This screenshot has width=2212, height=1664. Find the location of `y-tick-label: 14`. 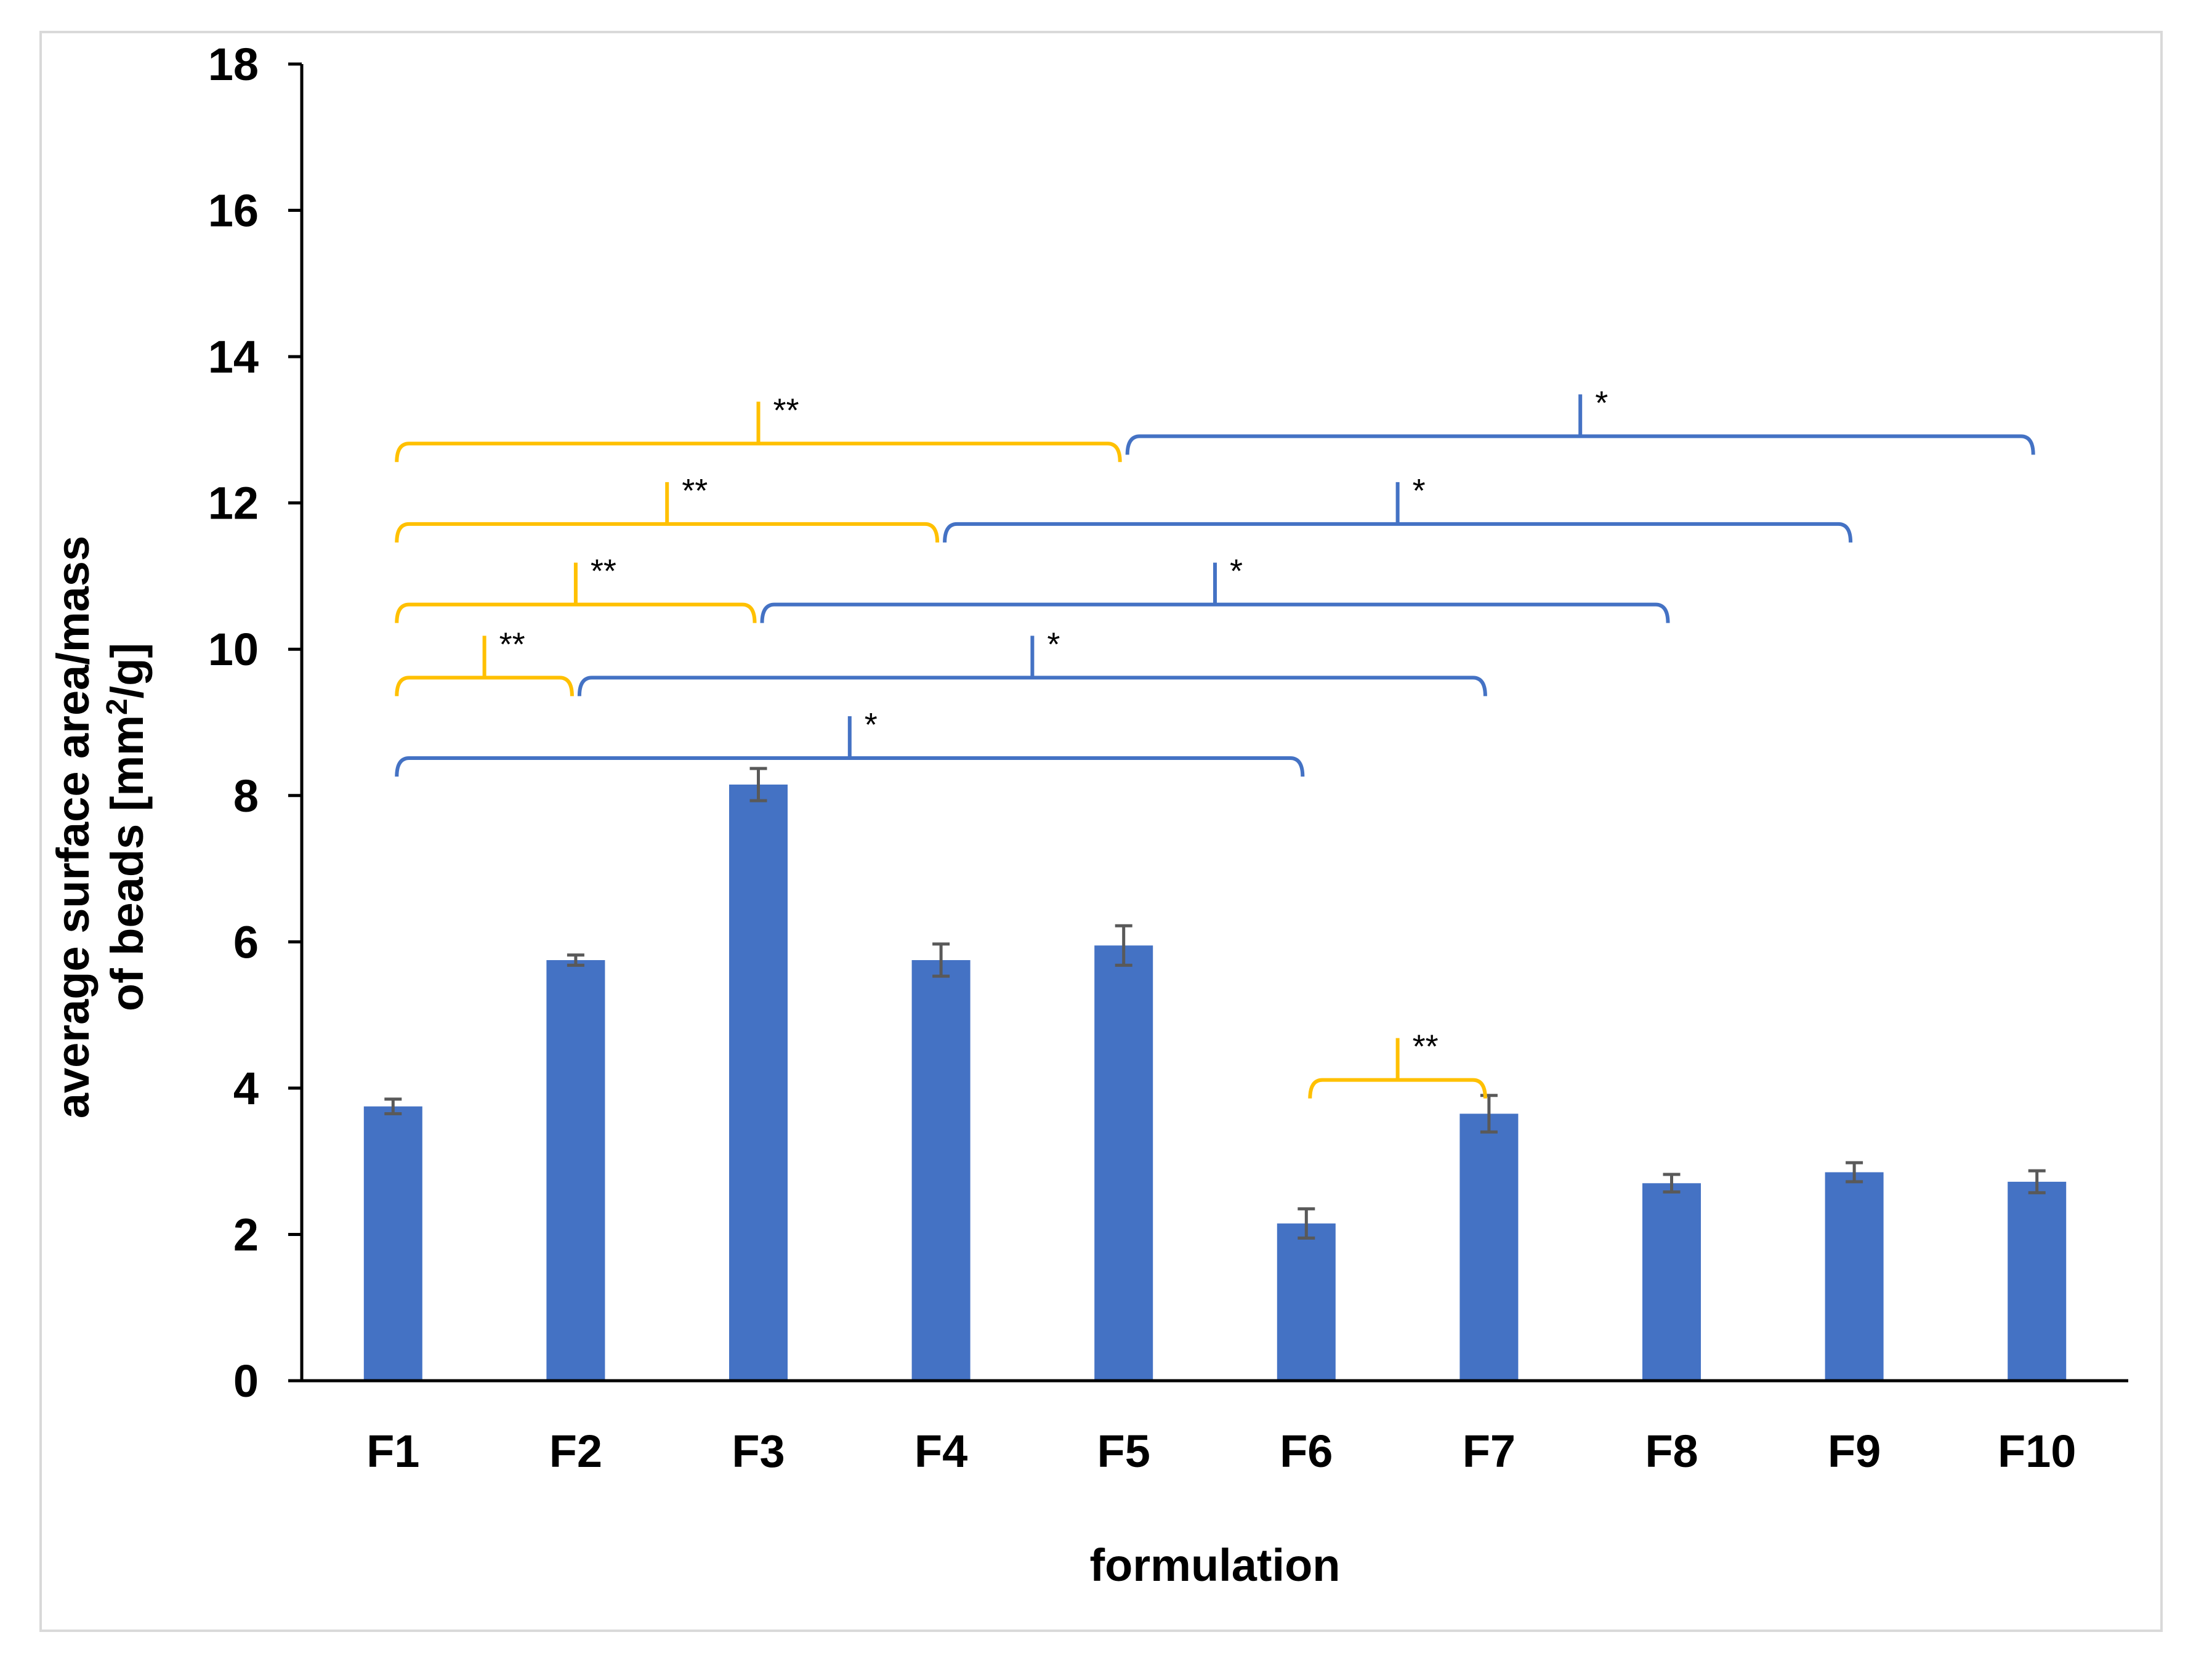

y-tick-label: 14 is located at coordinates (234, 356).